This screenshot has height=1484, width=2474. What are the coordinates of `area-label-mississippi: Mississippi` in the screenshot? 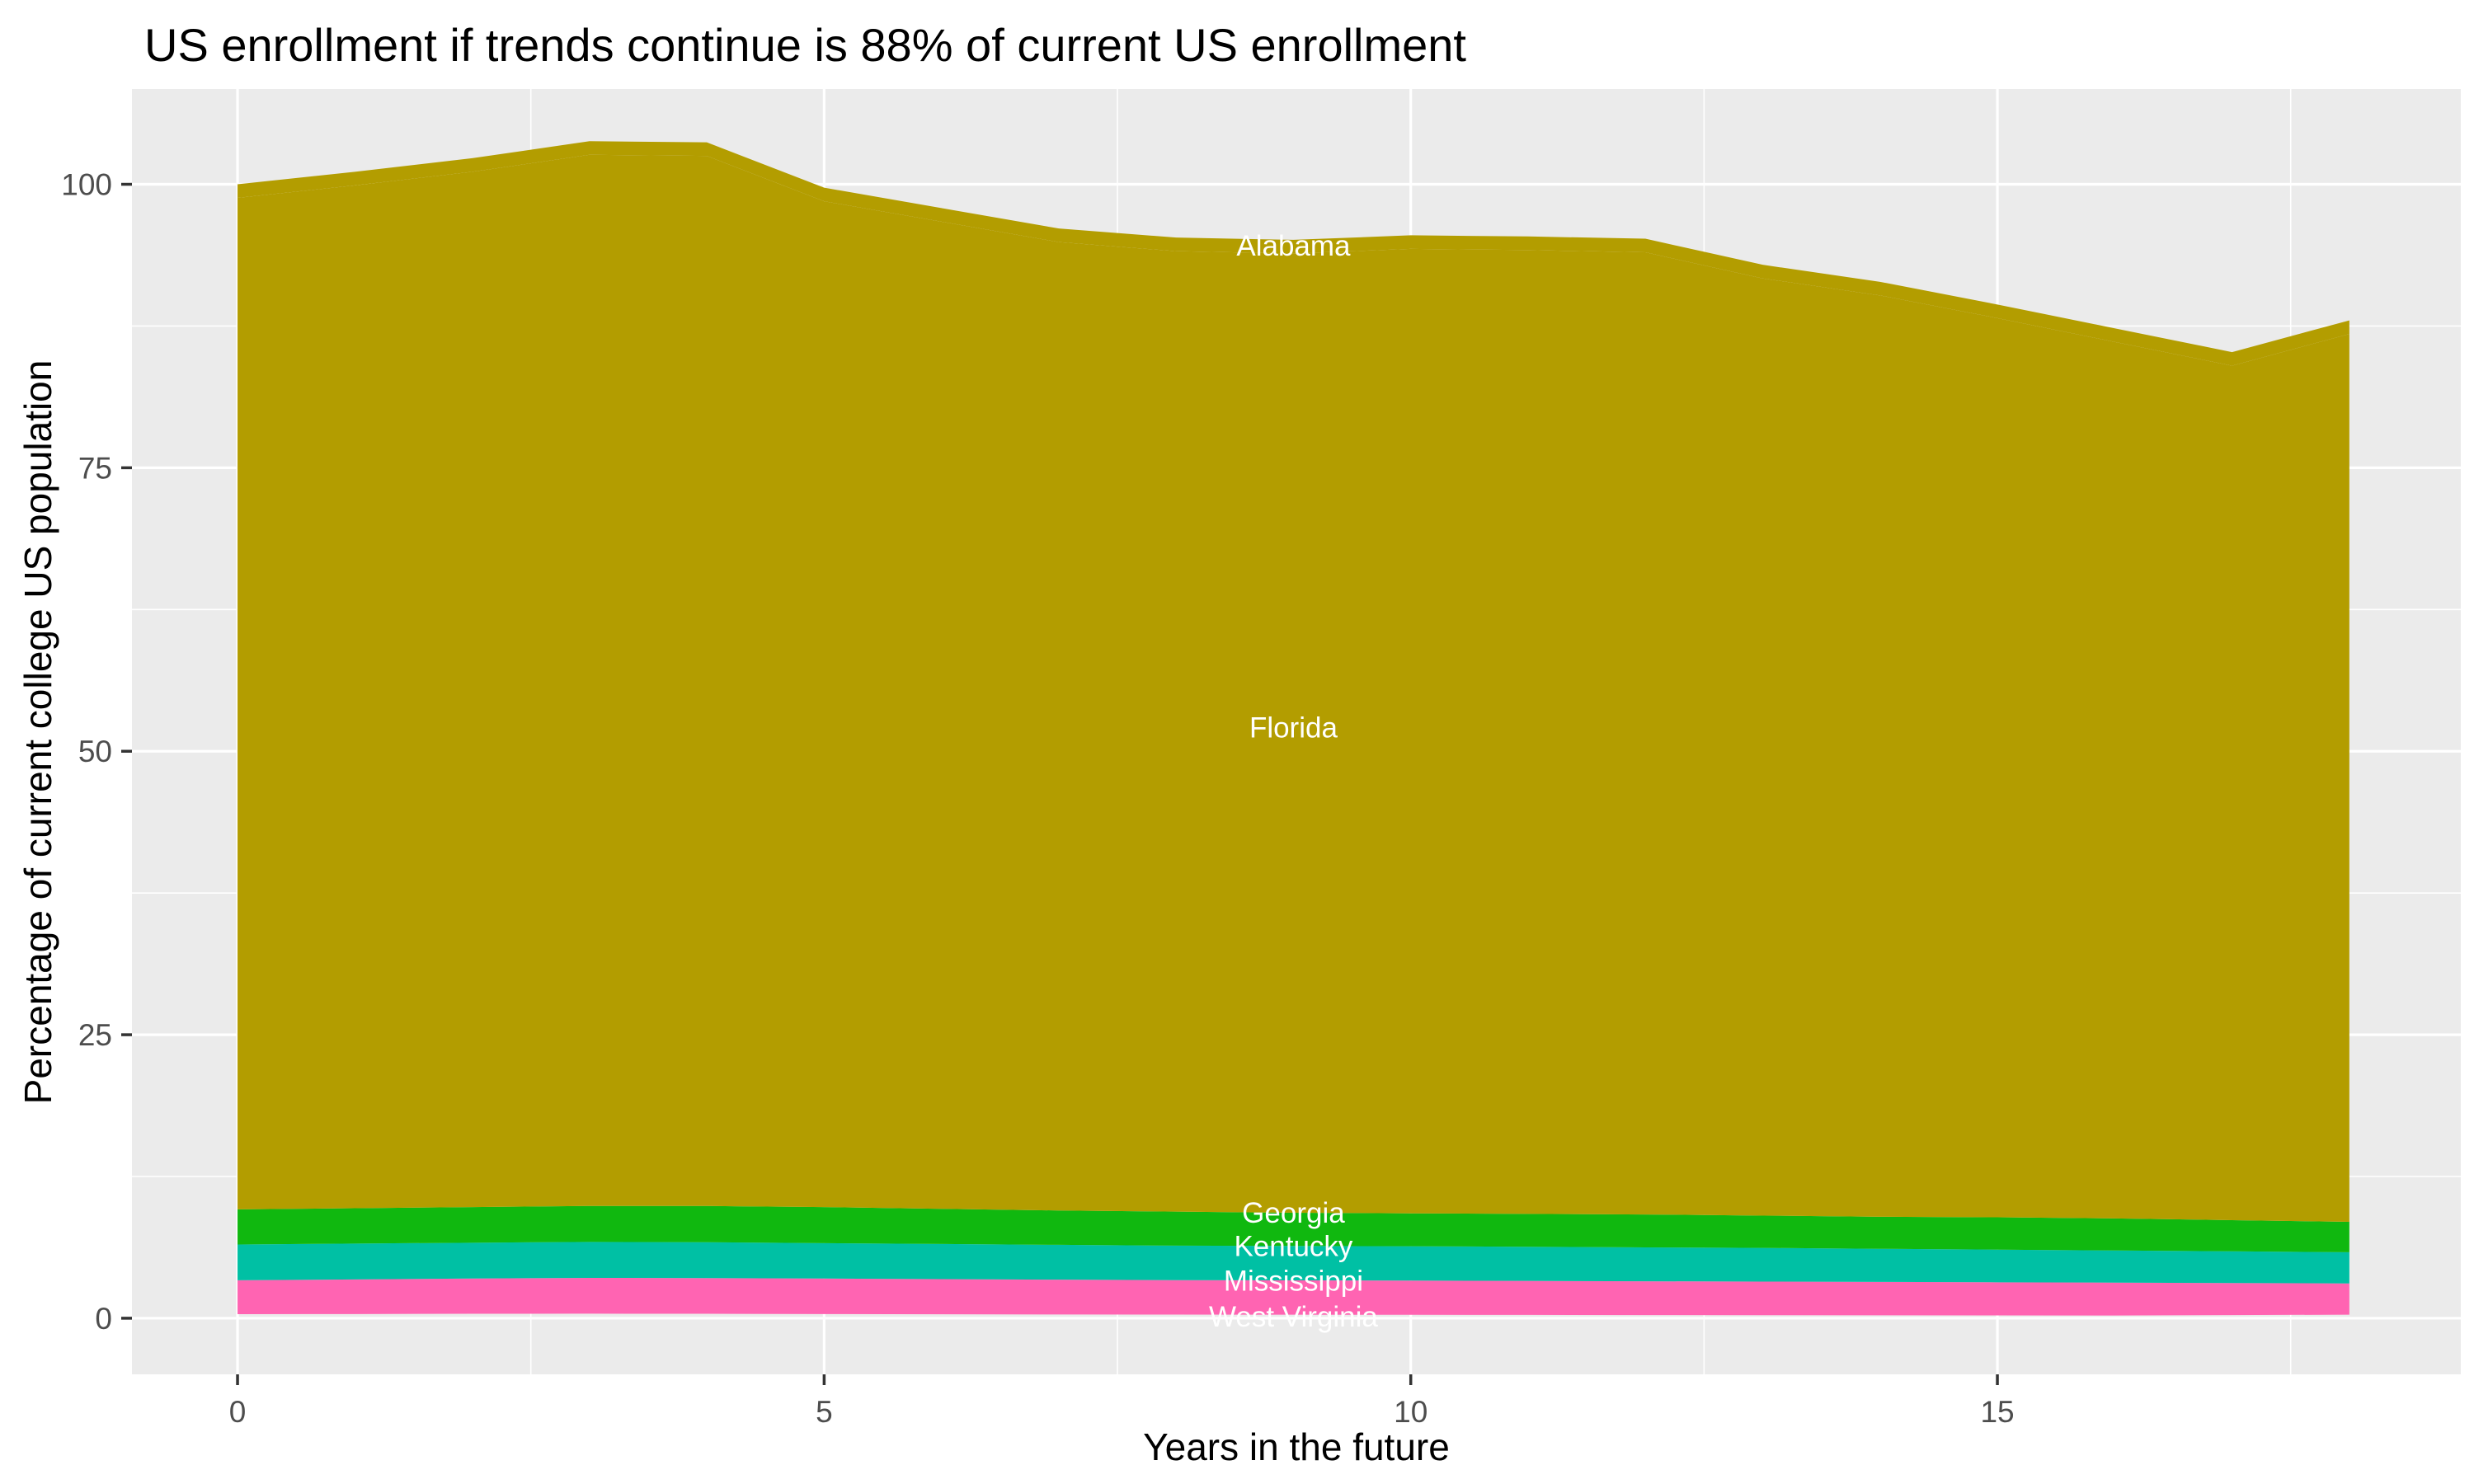 It's located at (1293, 1281).